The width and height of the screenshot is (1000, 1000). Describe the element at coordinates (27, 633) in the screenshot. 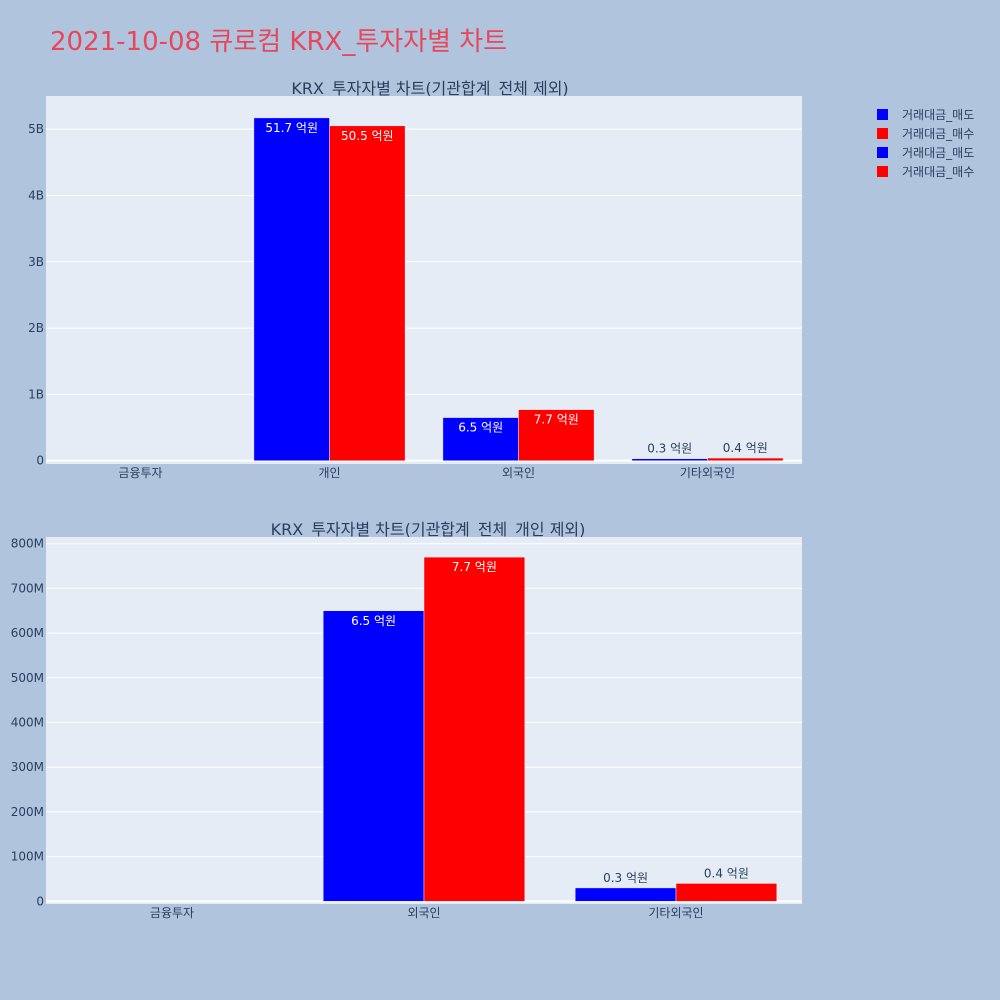

I see `y-tick-label: 600M` at that location.